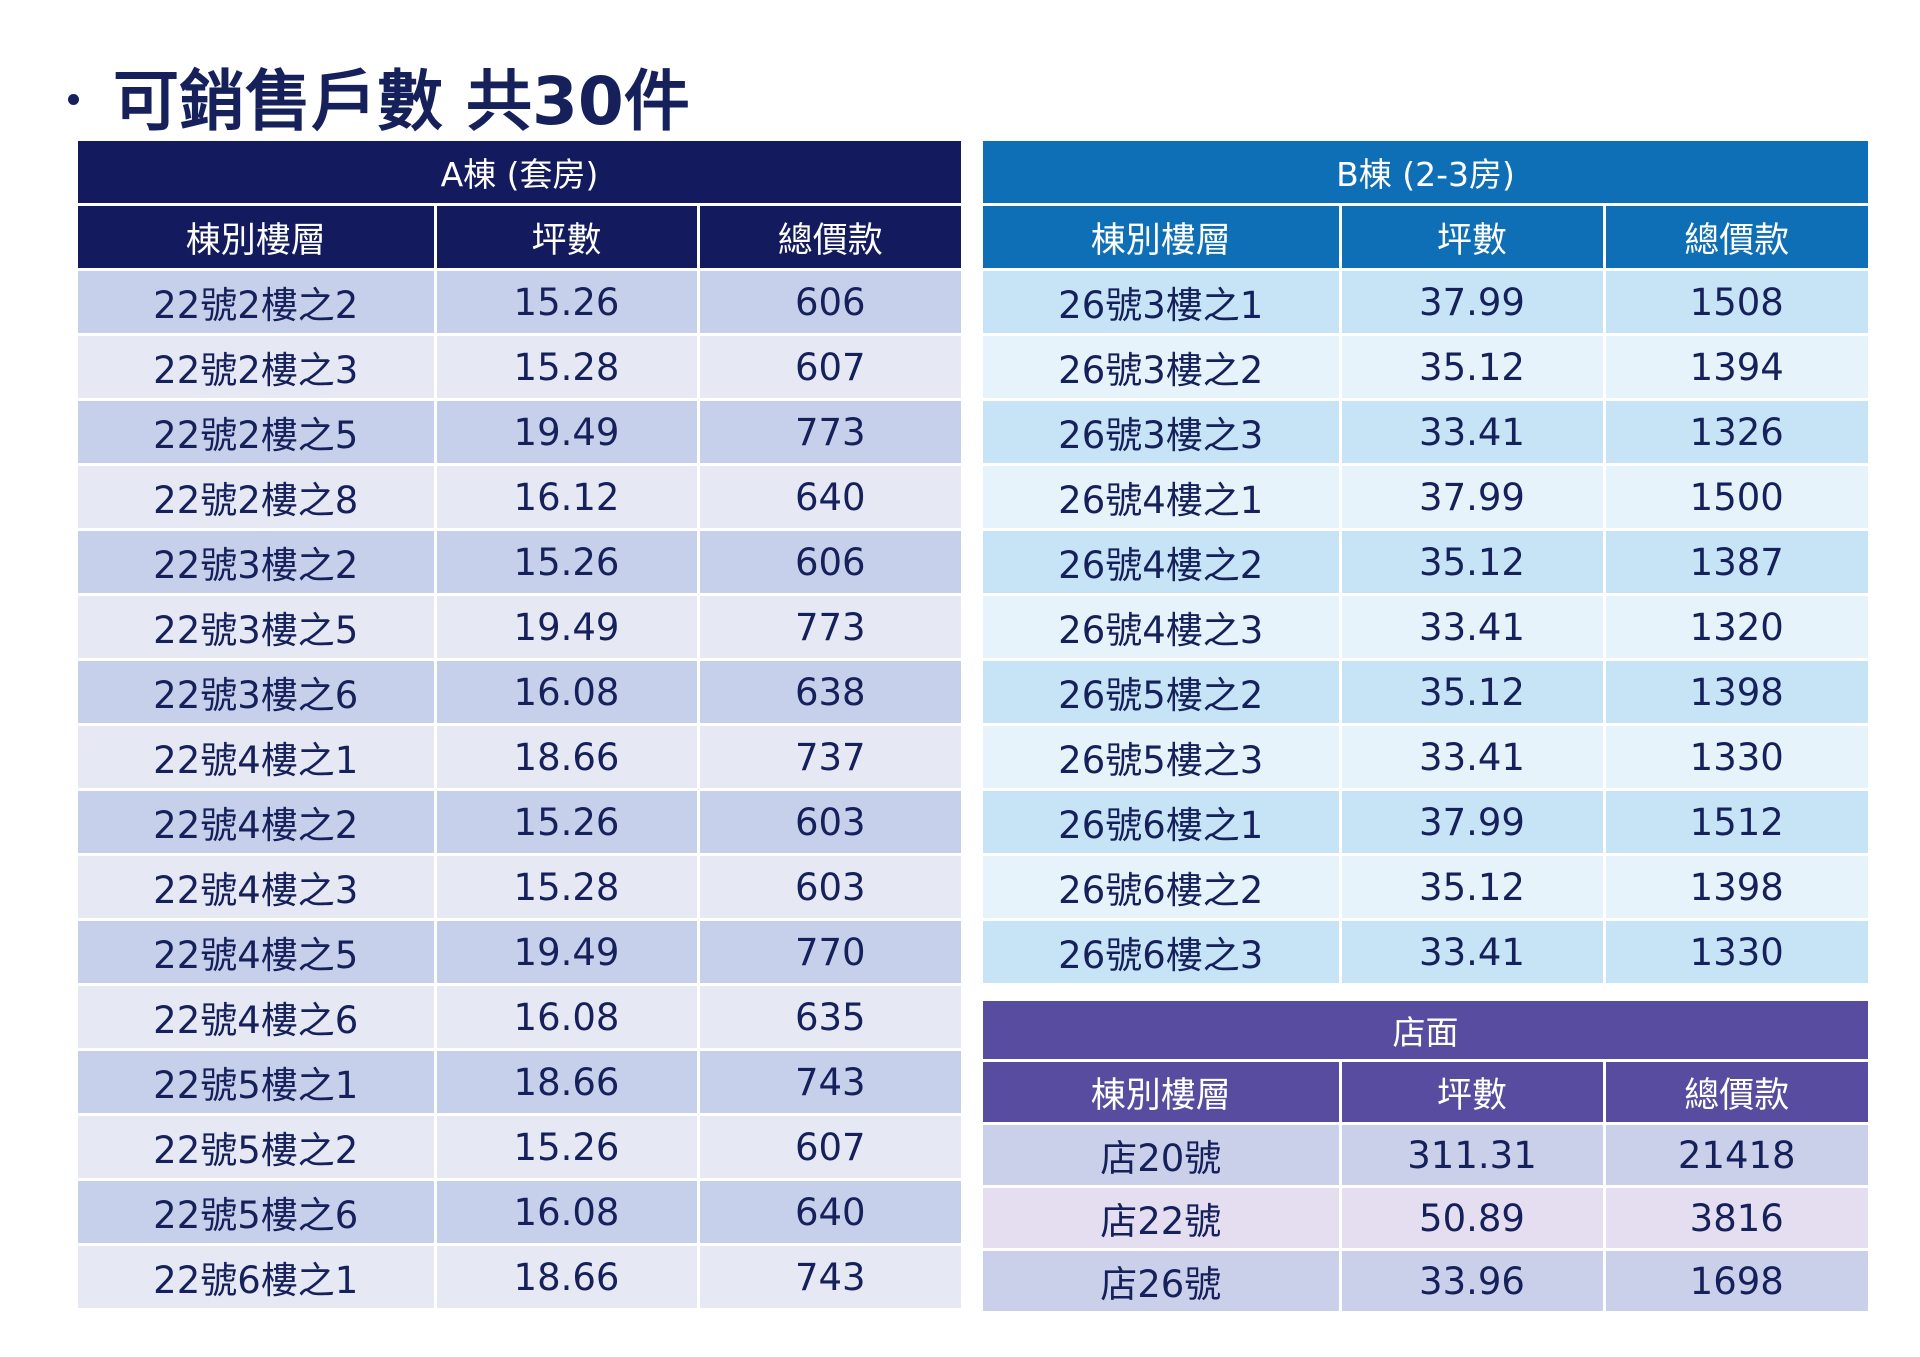 Image resolution: width=1920 pixels, height=1357 pixels. I want to click on table-row: 26號3樓之2 35.12 1394, so click(1425, 366).